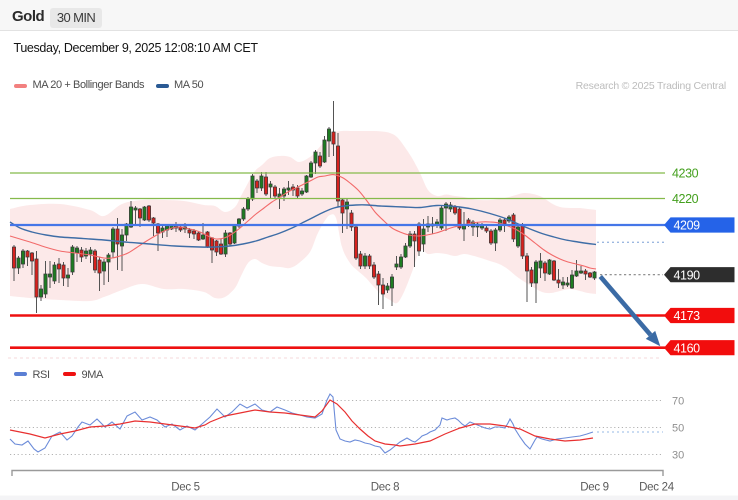  I want to click on svg-text: Dec 24, so click(657, 488).